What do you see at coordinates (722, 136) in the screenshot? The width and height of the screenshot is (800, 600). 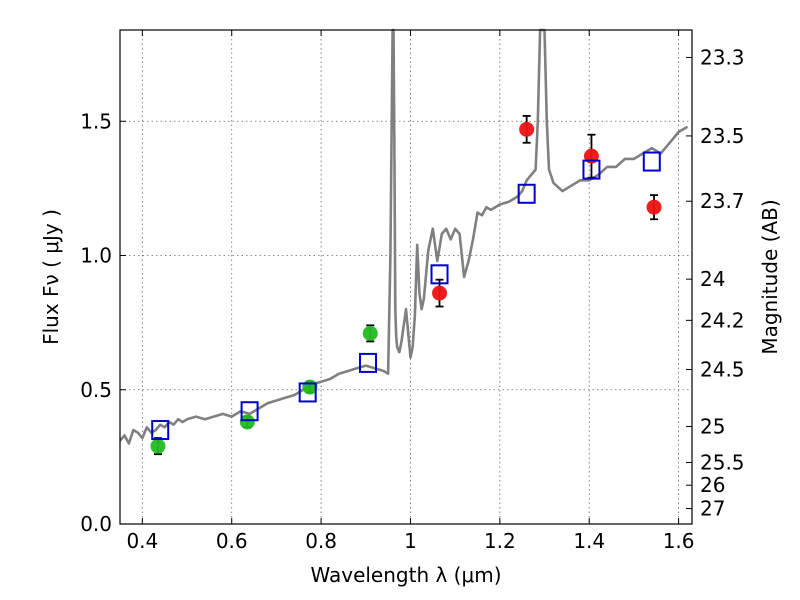 I see `right-tick-label: 23.5` at bounding box center [722, 136].